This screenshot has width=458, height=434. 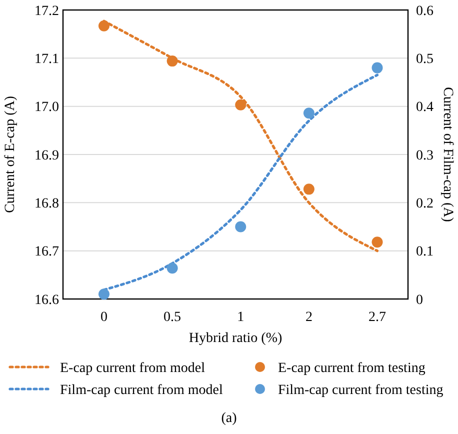 I want to click on y-tick-label: 17.1, so click(x=46, y=60).